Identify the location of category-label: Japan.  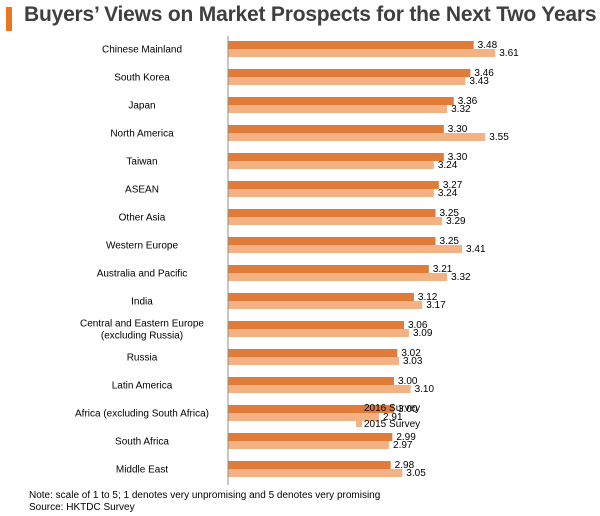
(141, 106).